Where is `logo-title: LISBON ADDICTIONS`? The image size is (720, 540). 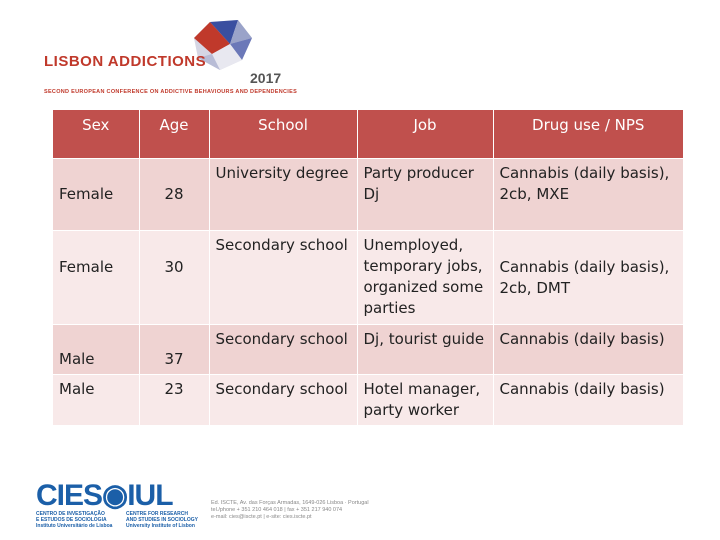
logo-title: LISBON ADDICTIONS is located at coordinates (125, 61).